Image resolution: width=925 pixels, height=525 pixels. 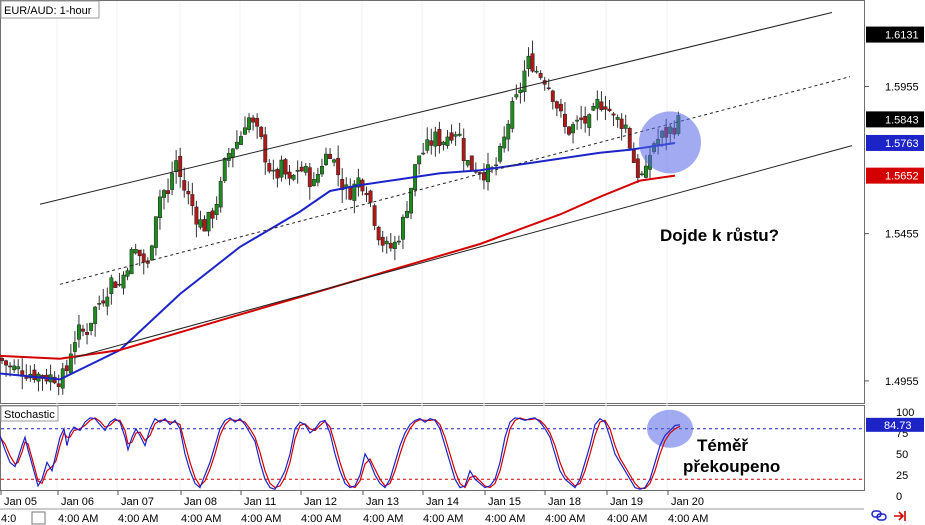 What do you see at coordinates (670, 142) in the screenshot?
I see `price-highlight-circle` at bounding box center [670, 142].